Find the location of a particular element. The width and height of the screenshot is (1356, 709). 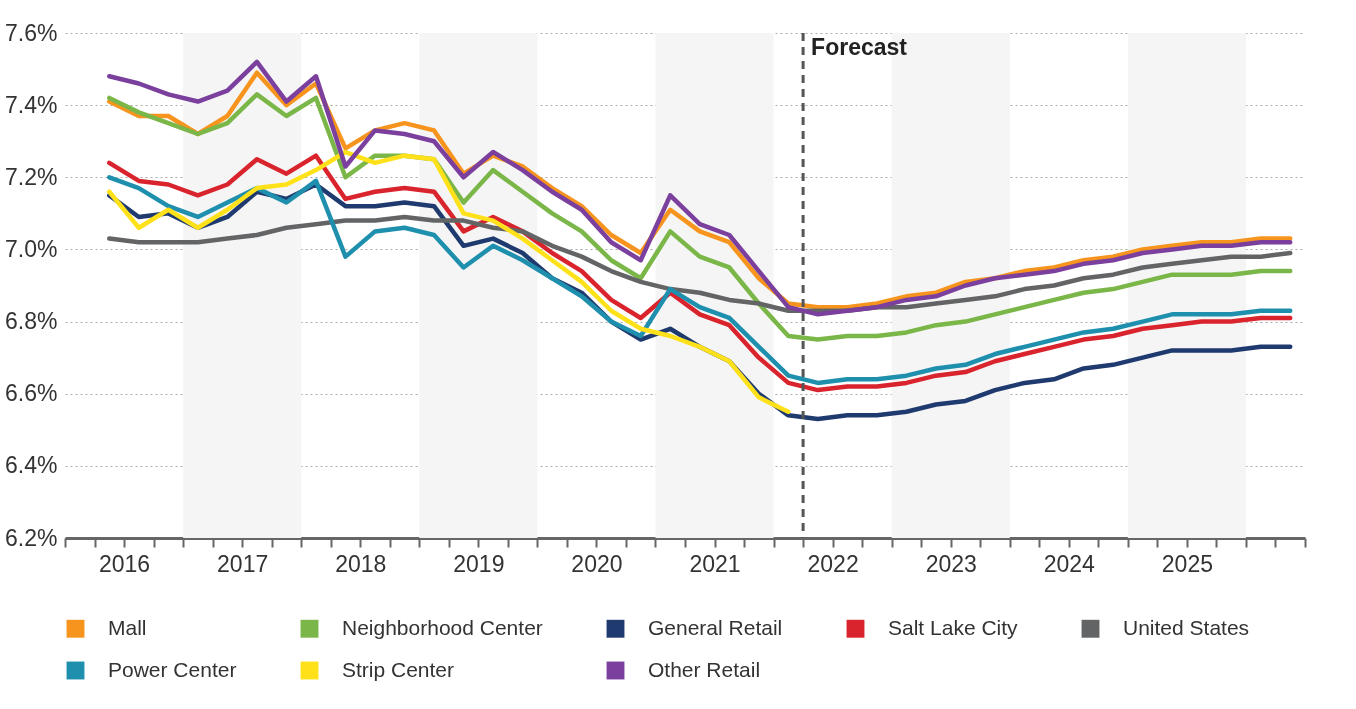

x-tick-label: 2016 is located at coordinates (124, 563).